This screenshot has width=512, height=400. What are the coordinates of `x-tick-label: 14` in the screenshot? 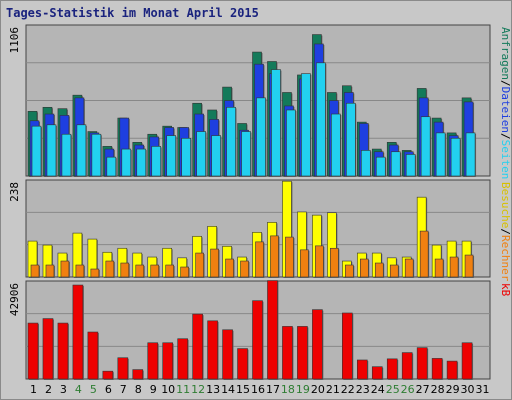 It's located at (228, 389).